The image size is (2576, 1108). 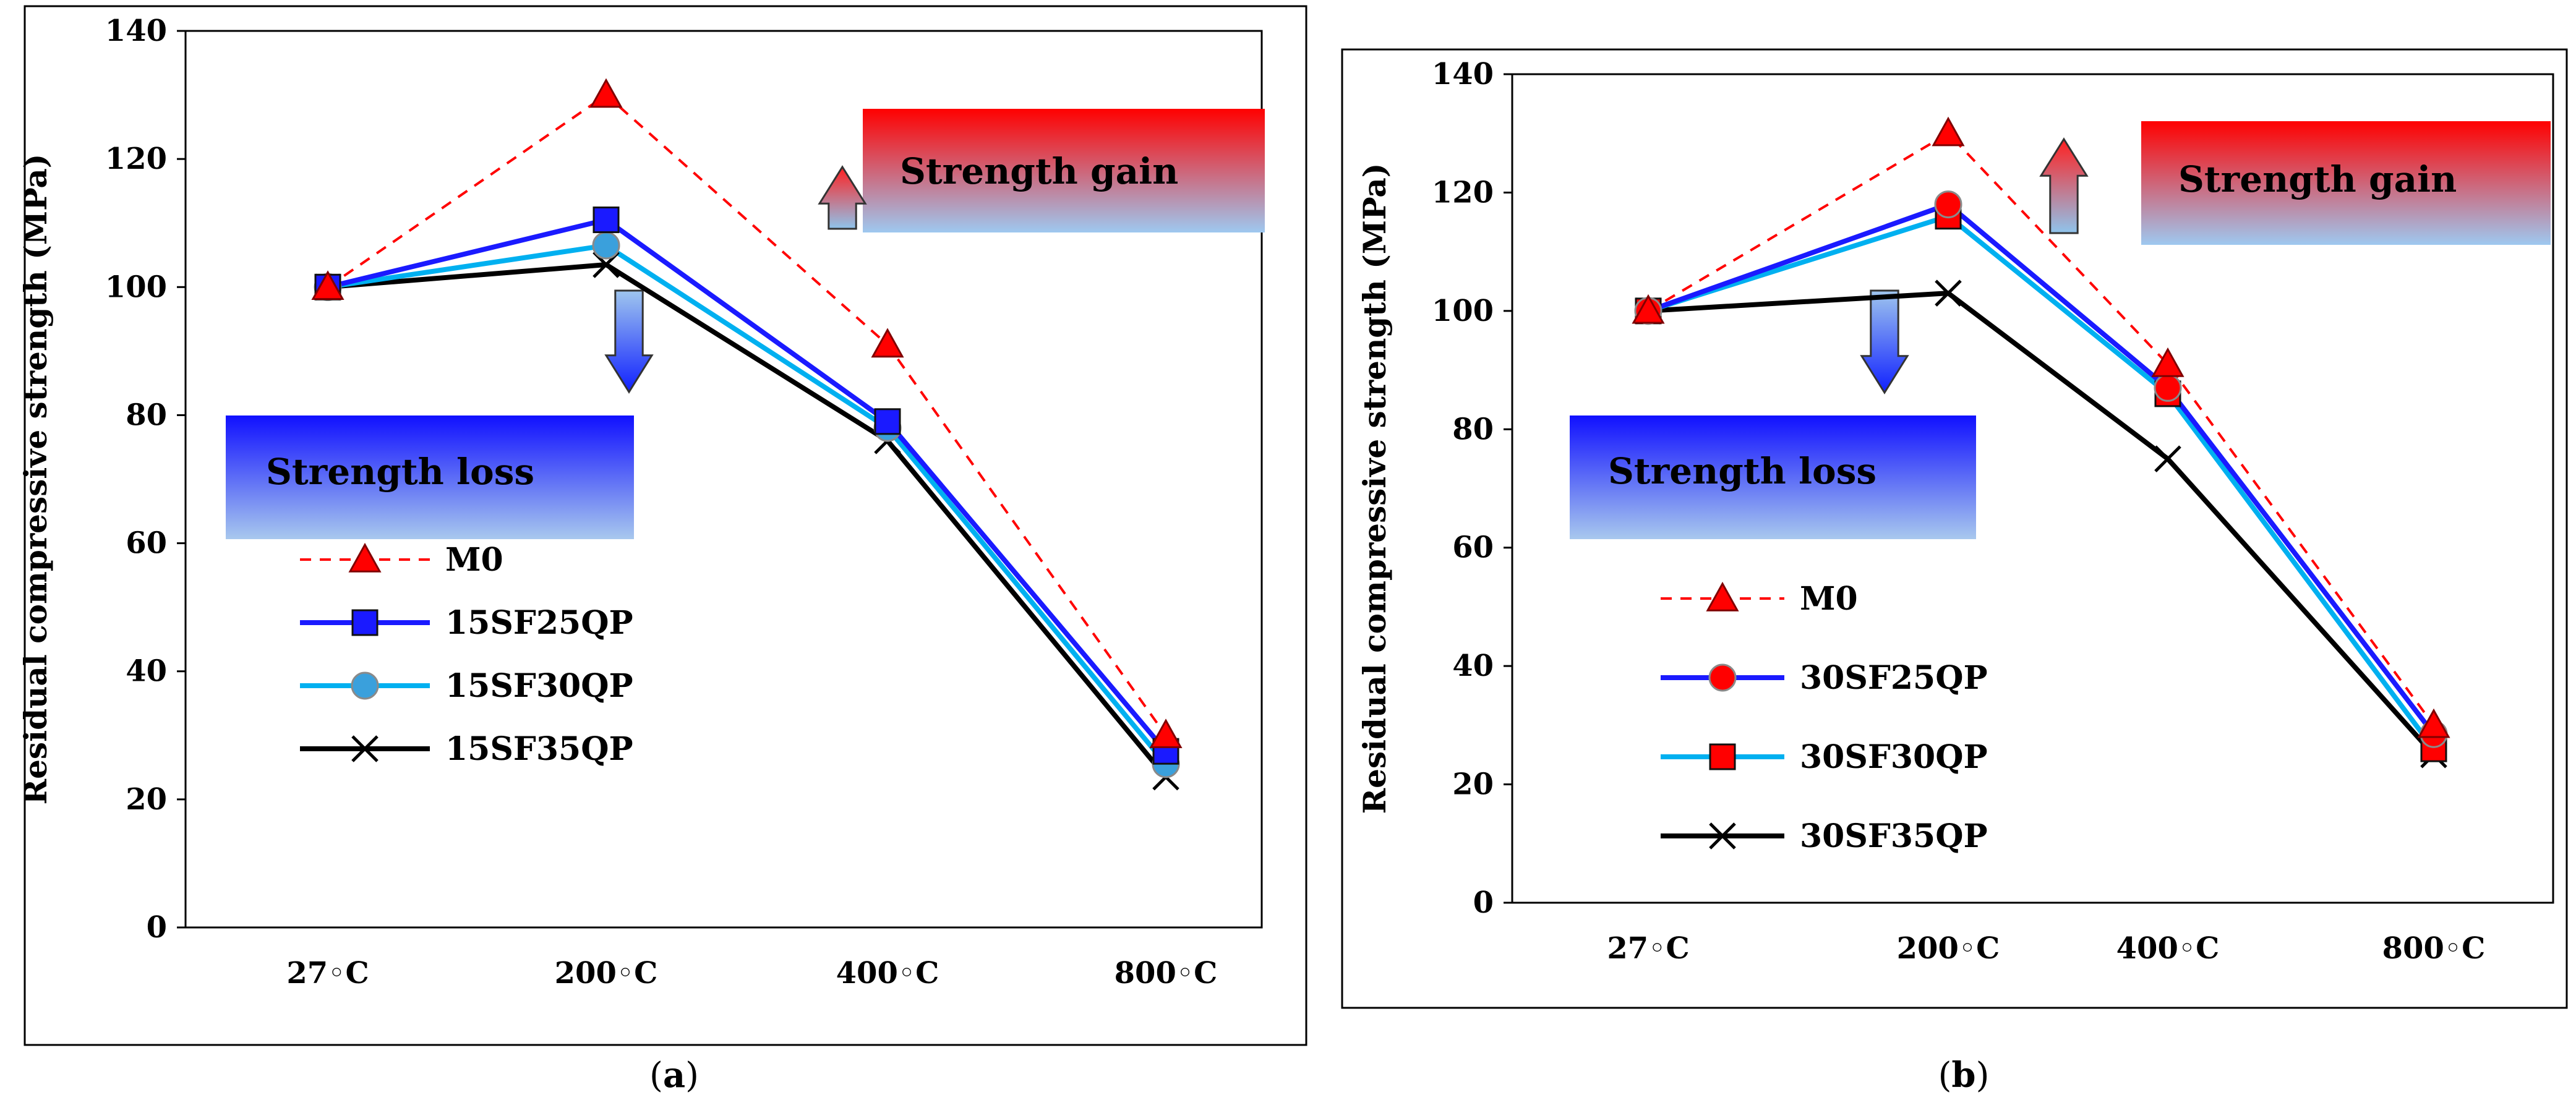 I want to click on panel-label: (b), so click(x=1964, y=1075).